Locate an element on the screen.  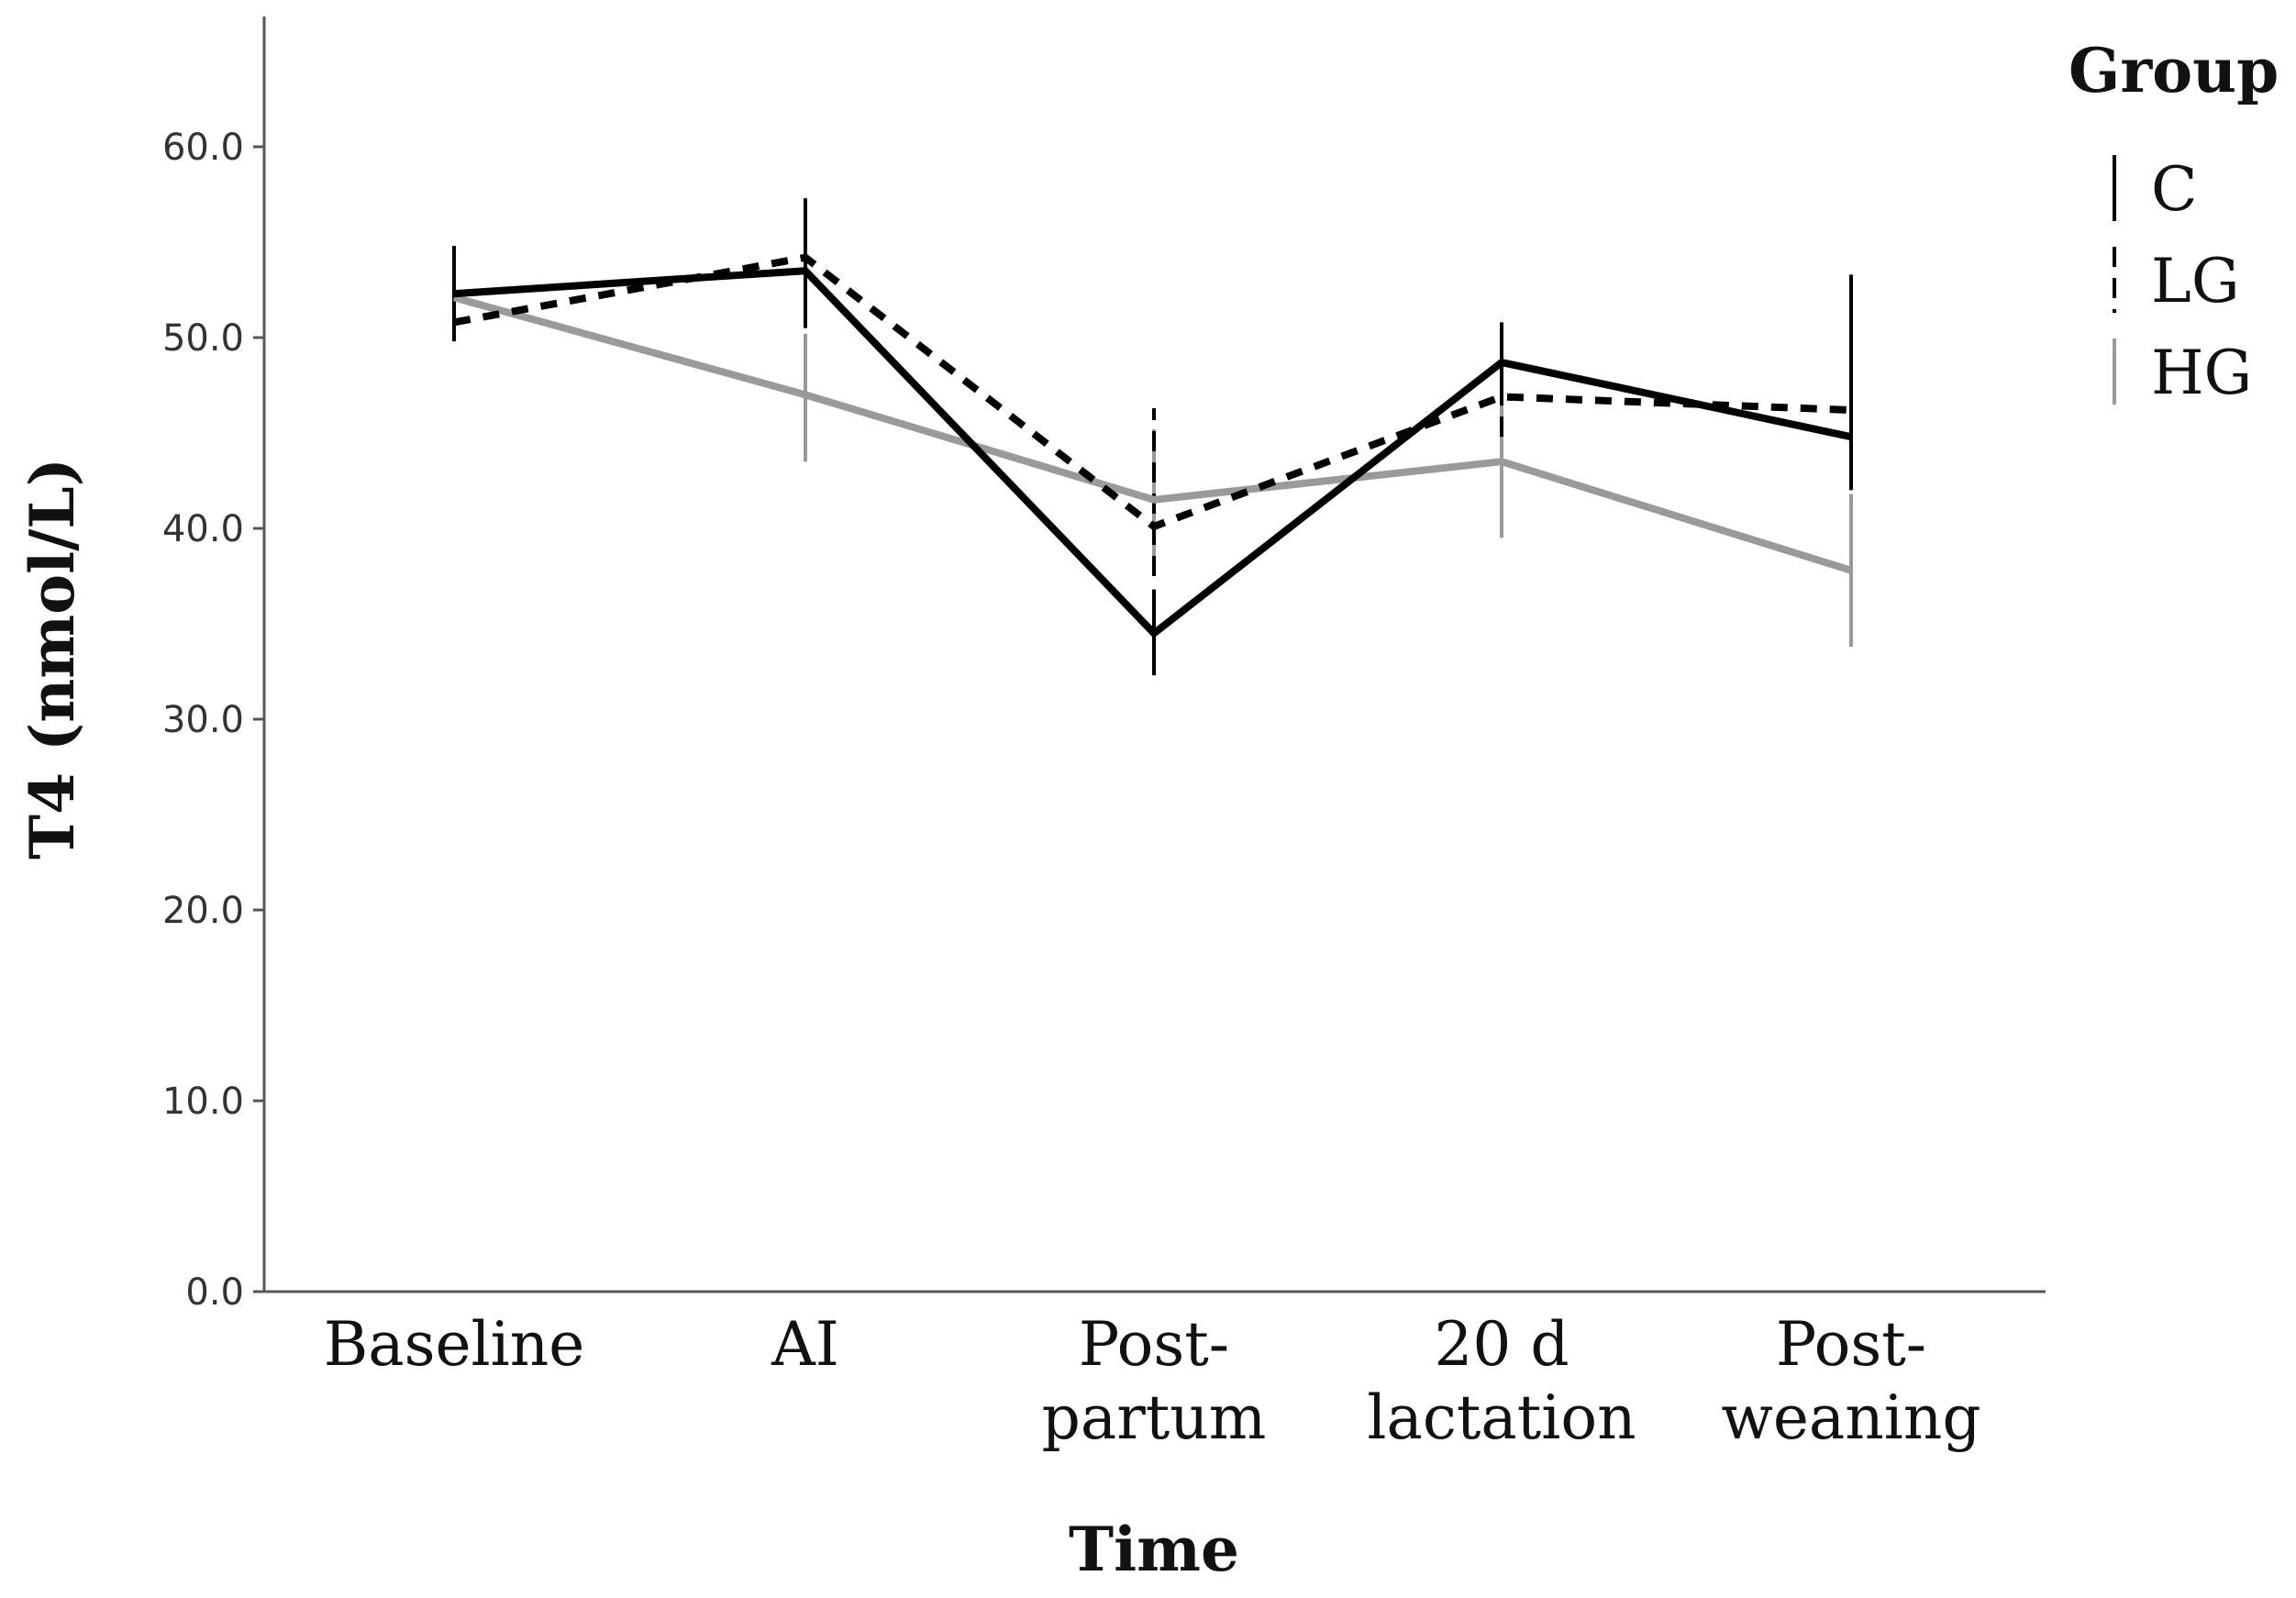
y-tick-label: 20.0 is located at coordinates (203, 911).